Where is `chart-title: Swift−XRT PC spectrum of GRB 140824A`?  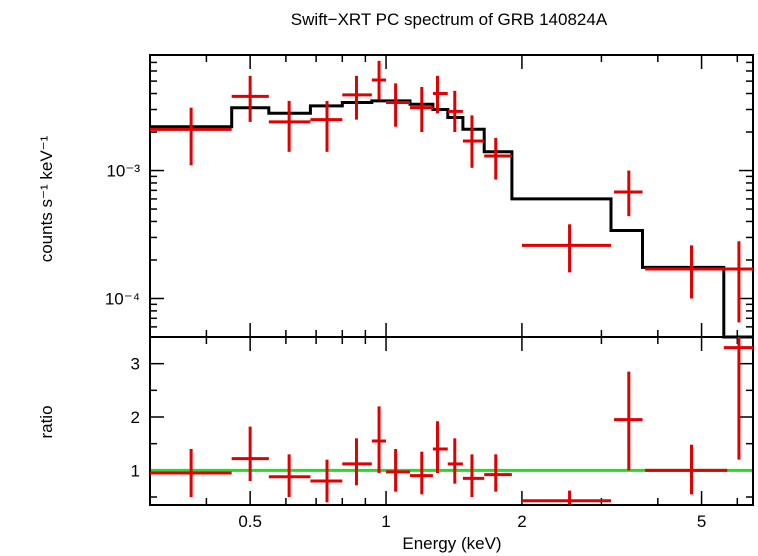 chart-title: Swift−XRT PC spectrum of GRB 140824A is located at coordinates (449, 19).